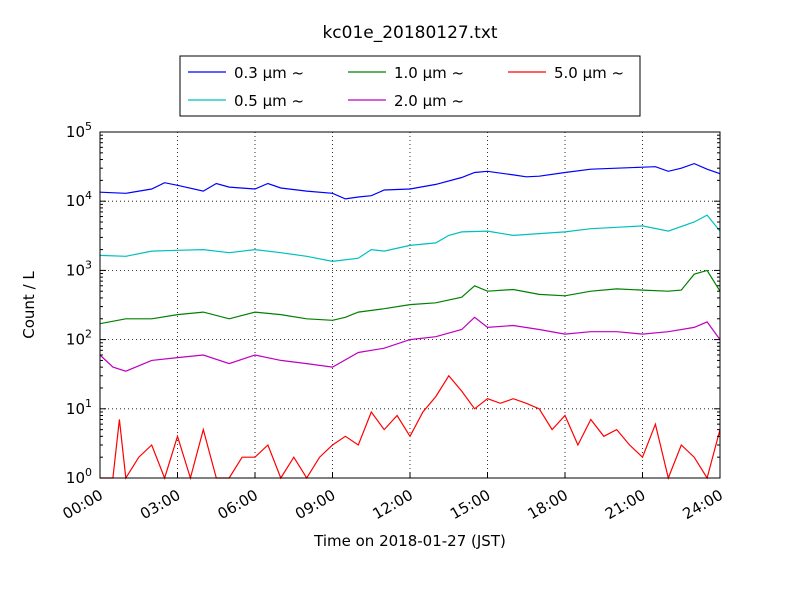 Image resolution: width=800 pixels, height=600 pixels. Describe the element at coordinates (409, 541) in the screenshot. I see `x-axis-label: Time on 2018-01-27 (JST)` at that location.